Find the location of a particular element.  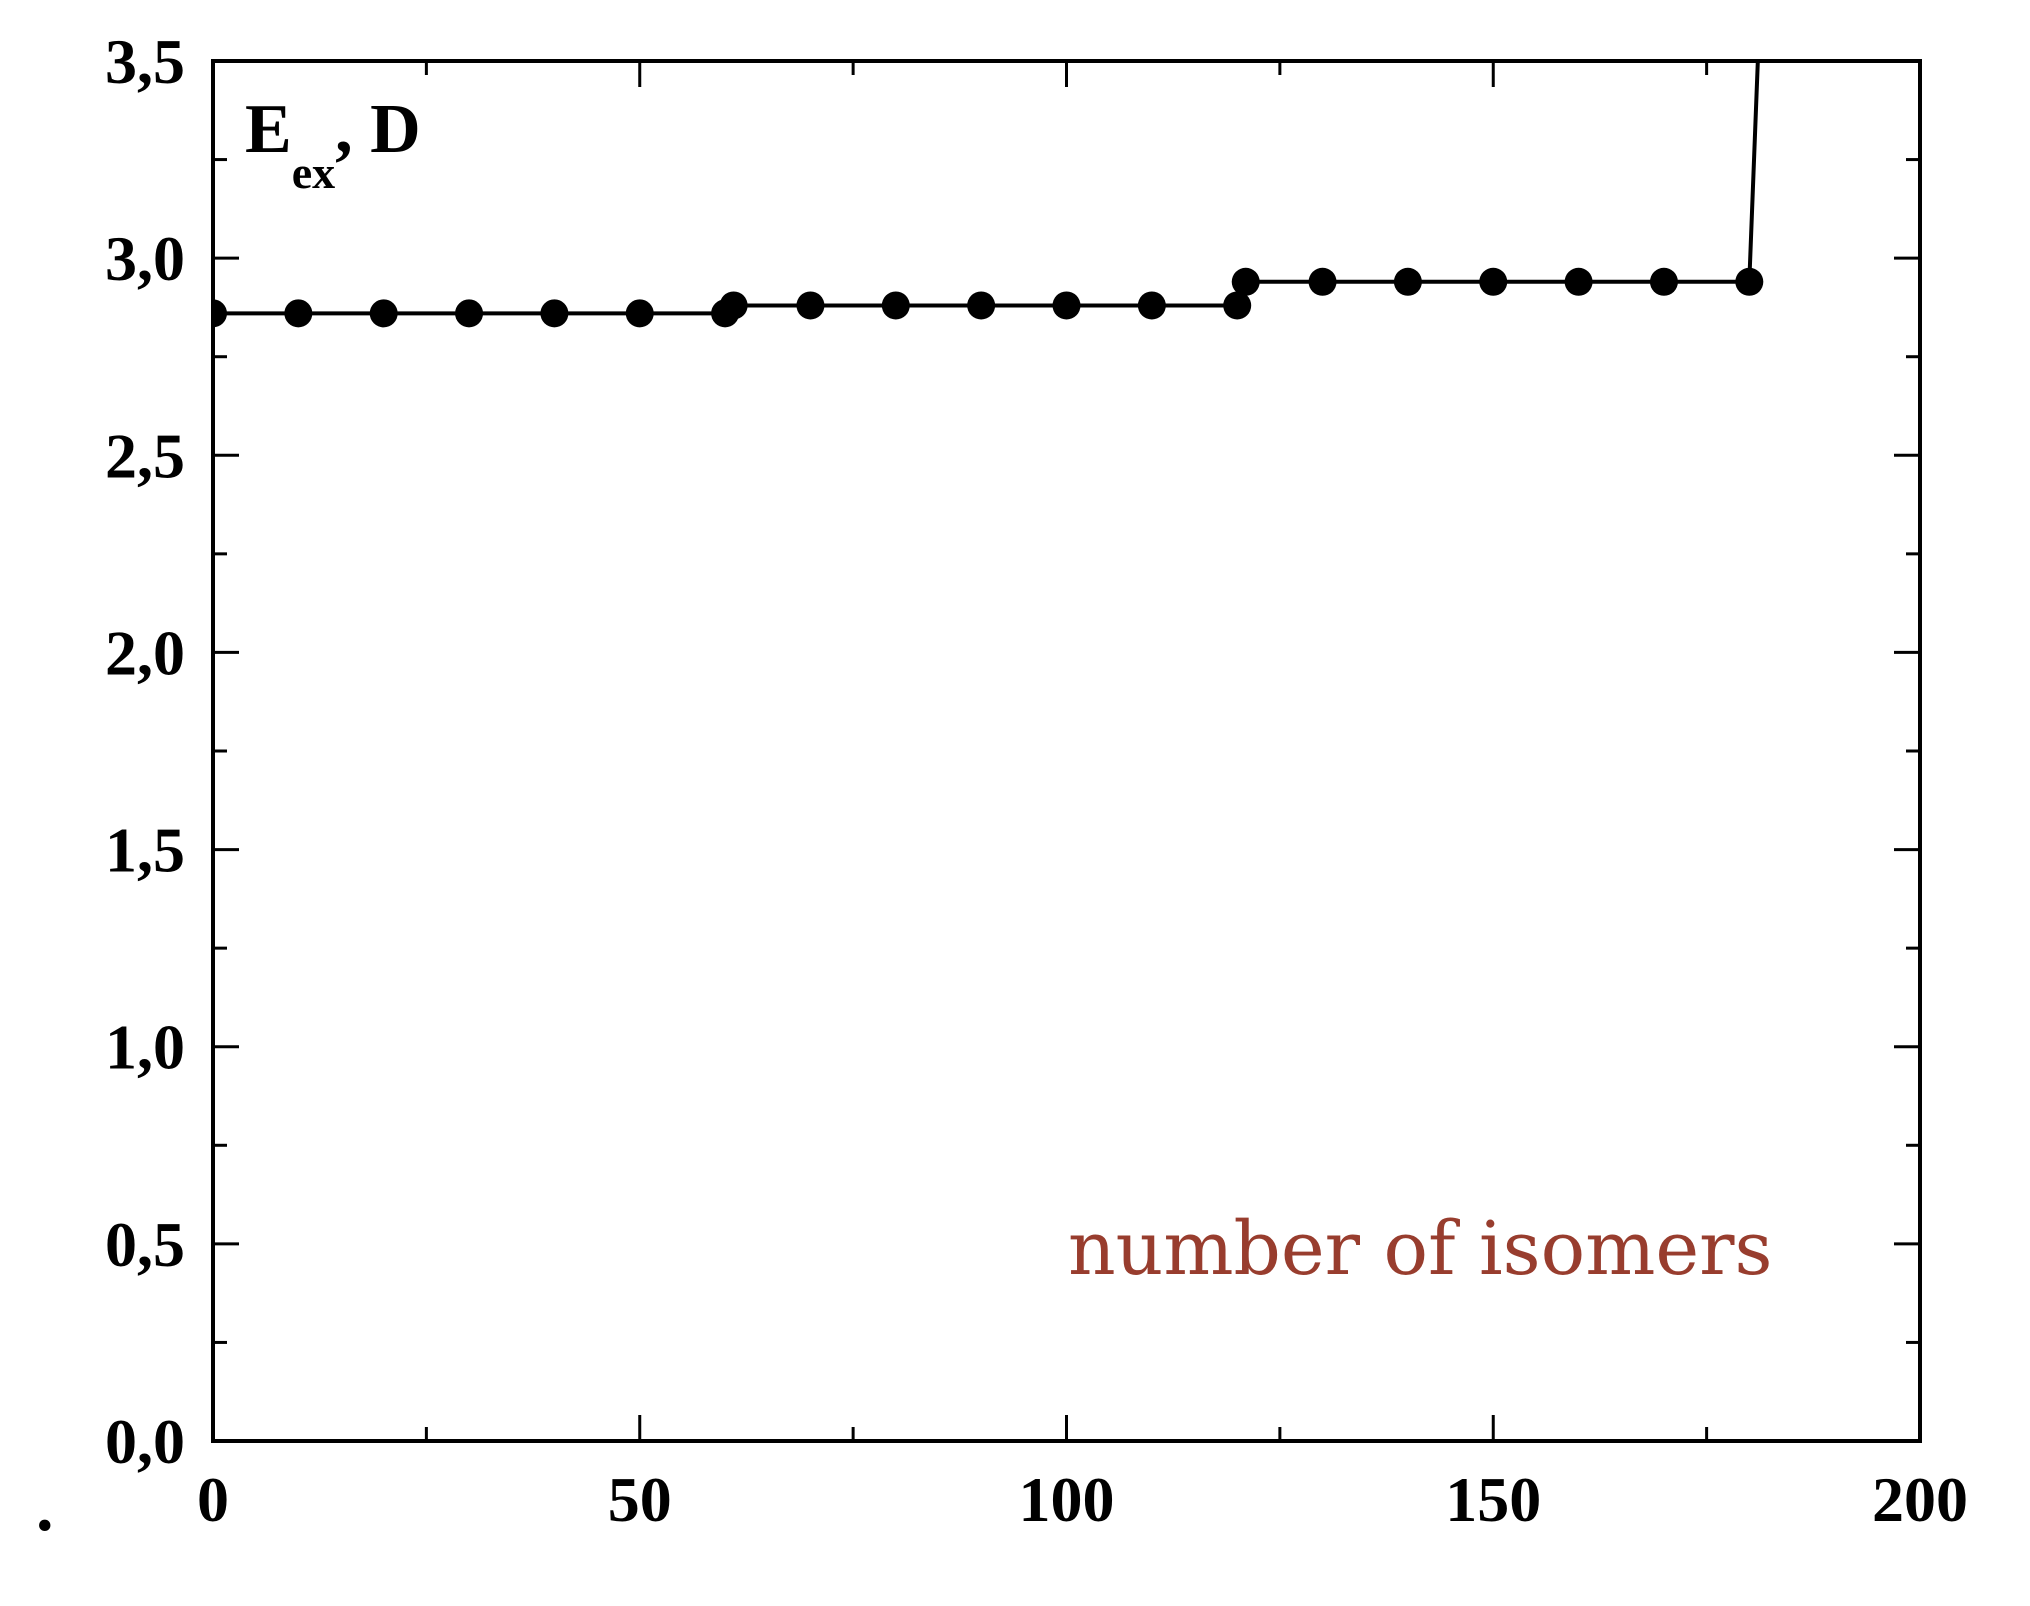

x-tick-labels: 0 50 100 150 200 is located at coordinates (1082, 1499).